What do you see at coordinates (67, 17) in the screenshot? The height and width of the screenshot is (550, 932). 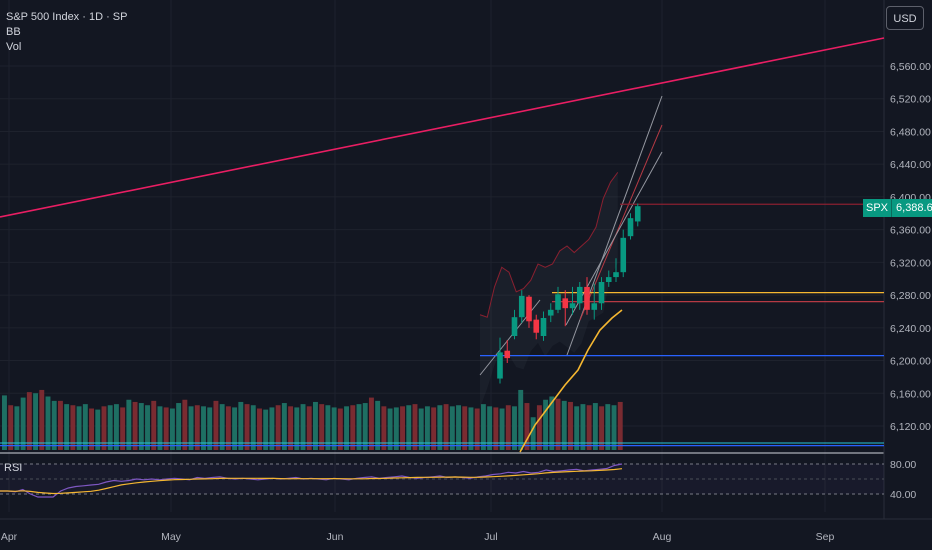 I see `chart-title: S&P 500 Index · 1D · SP` at bounding box center [67, 17].